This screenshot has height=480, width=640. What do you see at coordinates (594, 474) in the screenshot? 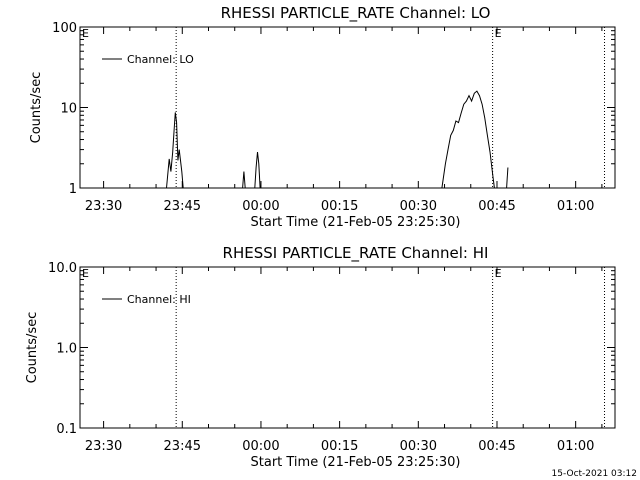
I see `footer-timestamp: 15-Oct-2021 03:12` at bounding box center [594, 474].